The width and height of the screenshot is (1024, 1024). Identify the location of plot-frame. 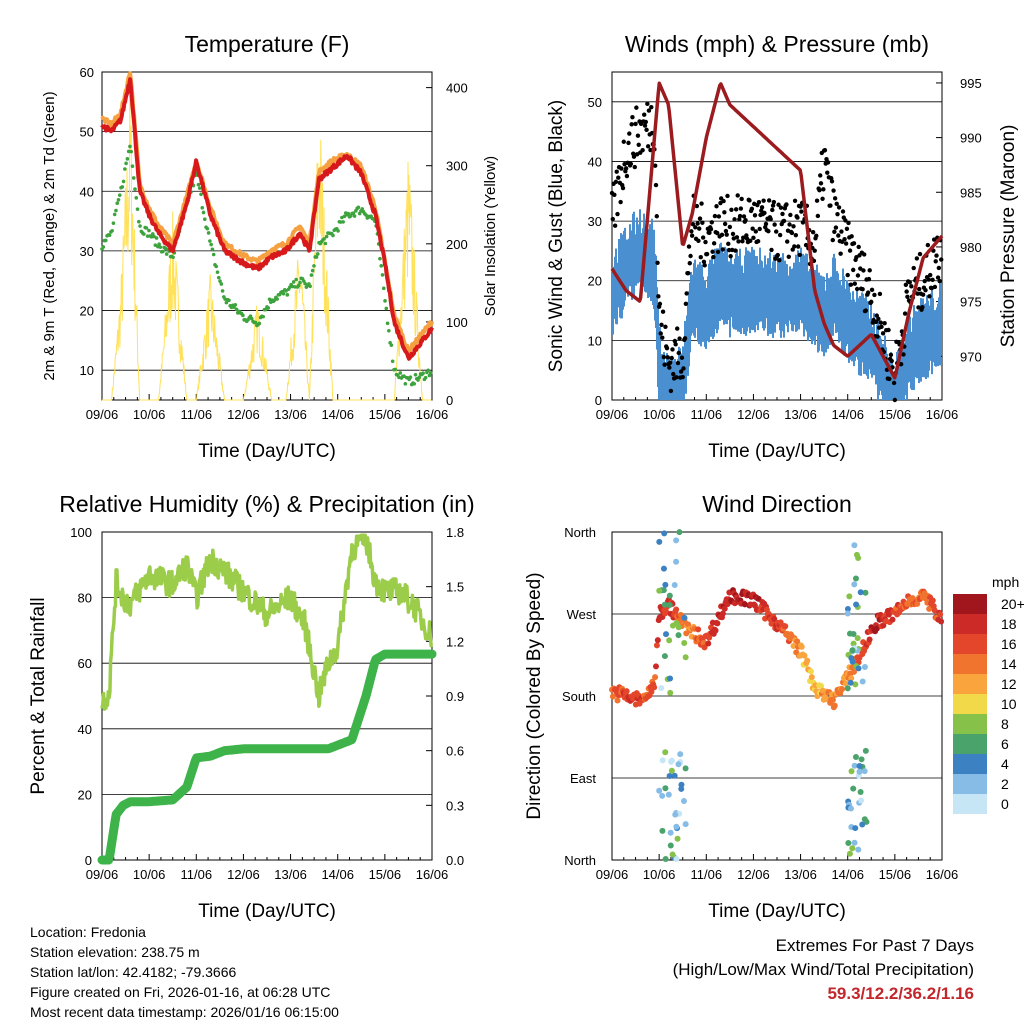
(777, 236).